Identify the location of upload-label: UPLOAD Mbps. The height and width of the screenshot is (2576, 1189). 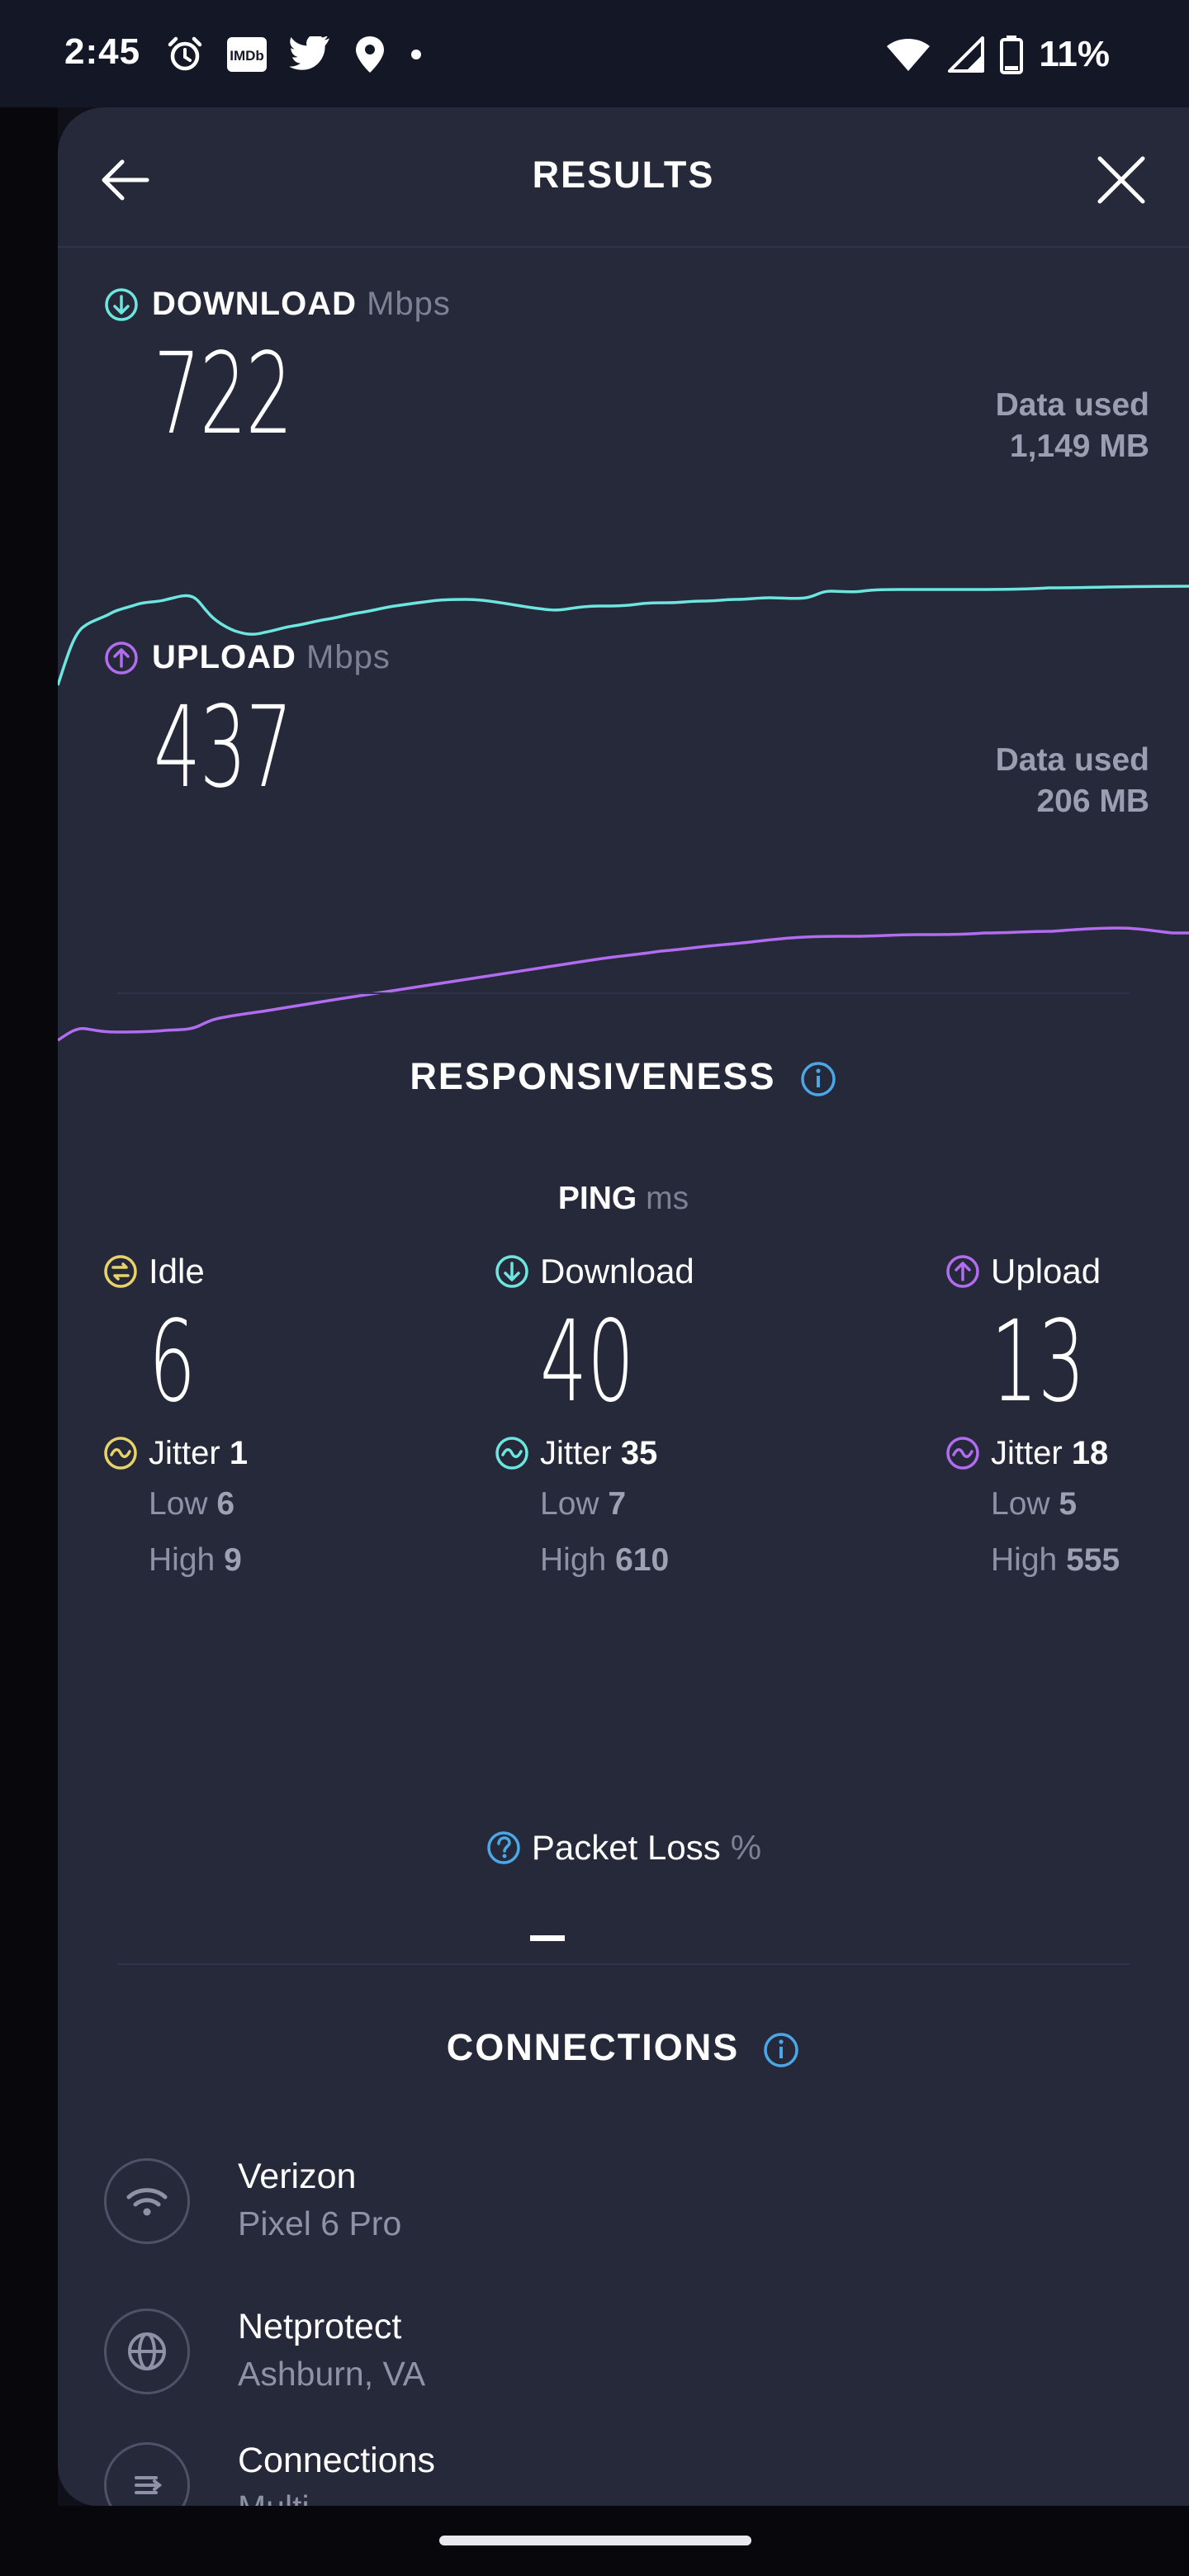
(247, 657).